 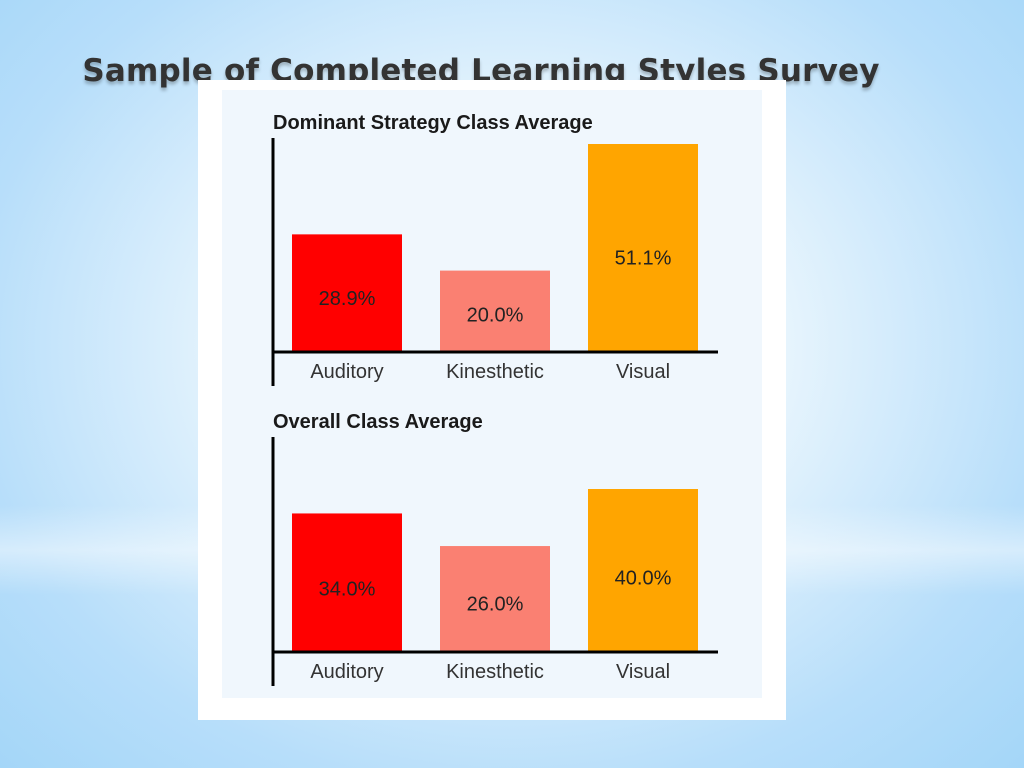 What do you see at coordinates (643, 579) in the screenshot?
I see `data-label-visual-2: 40.0%` at bounding box center [643, 579].